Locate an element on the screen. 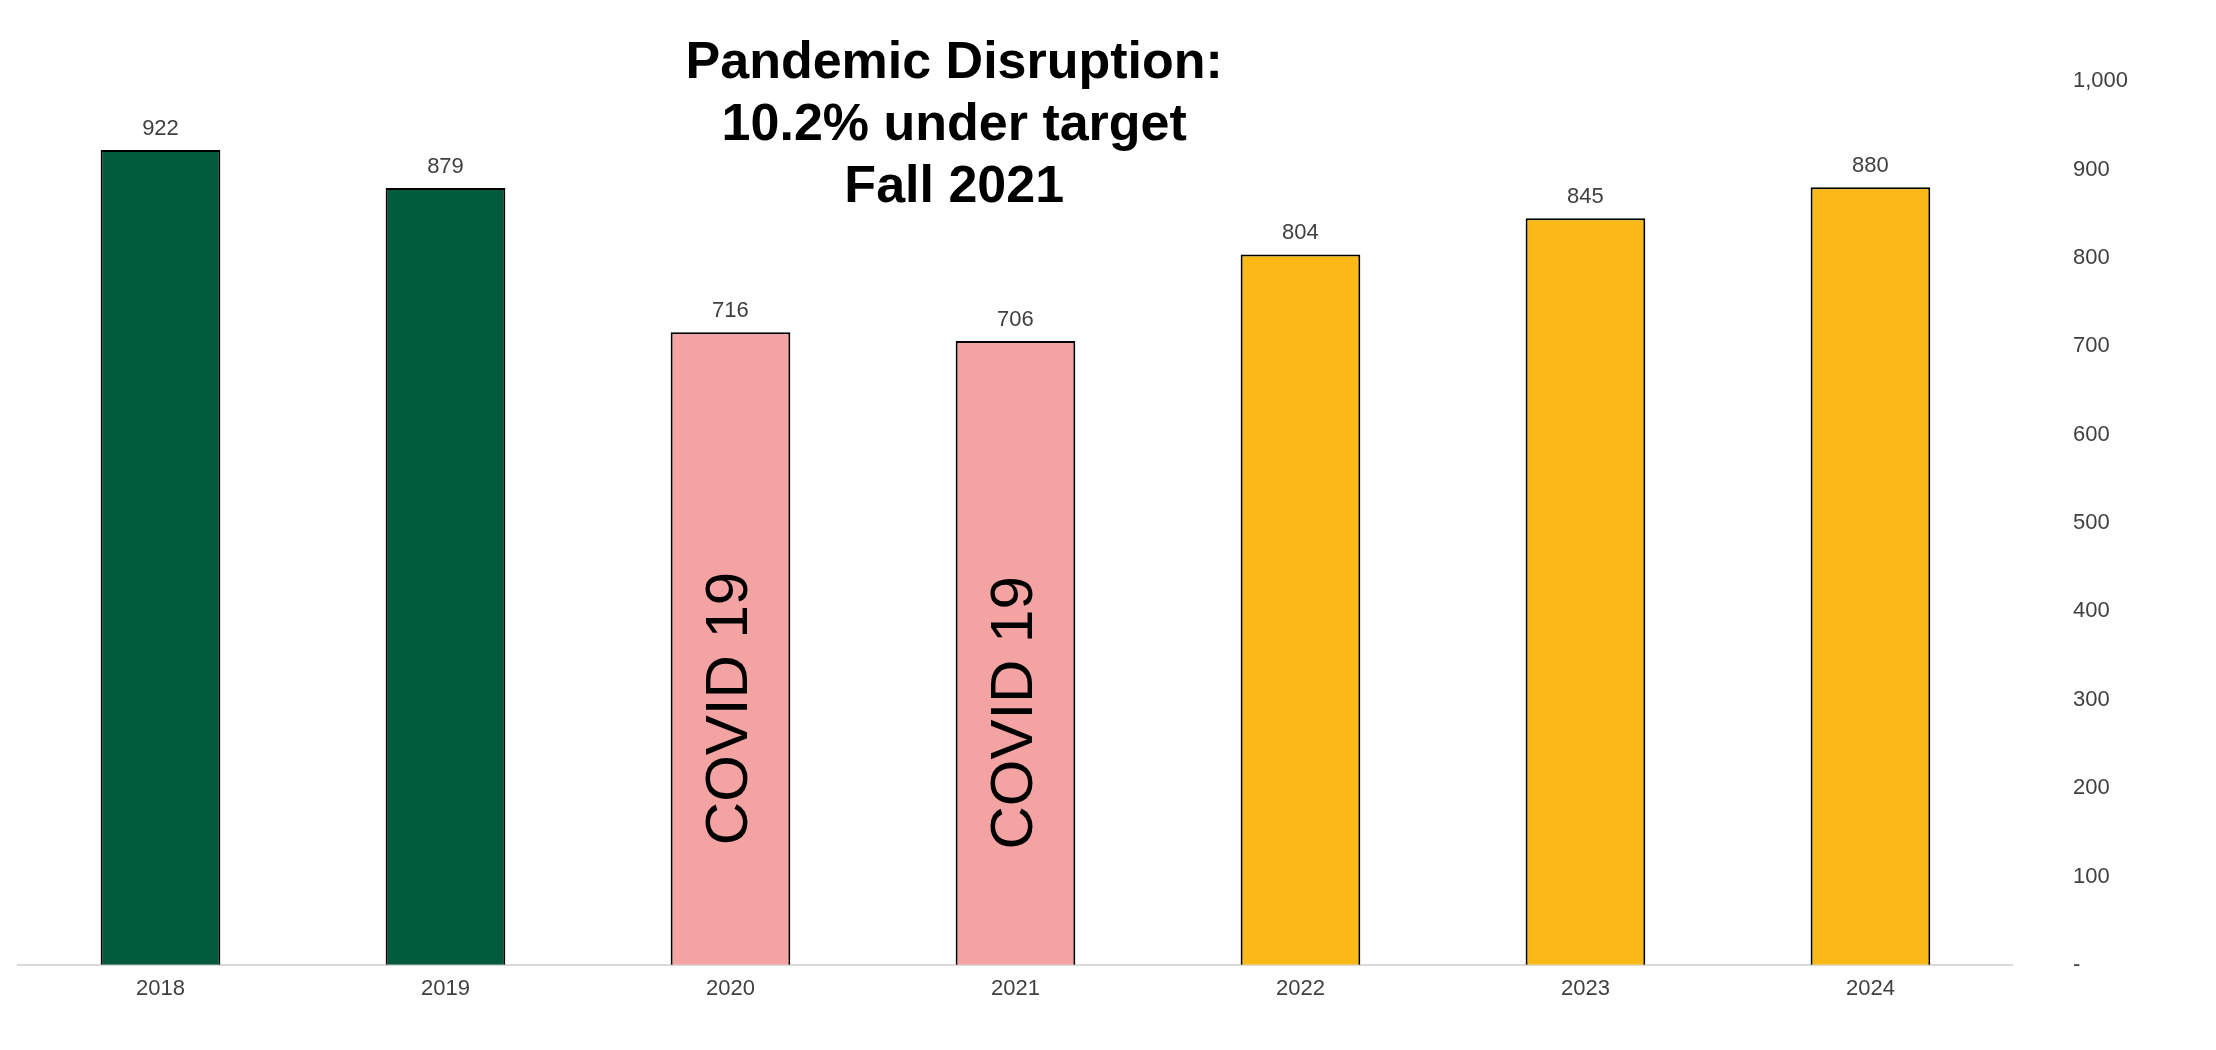 Image resolution: width=2216 pixels, height=1050 pixels. x-tick-label: 2023 is located at coordinates (1585, 988).